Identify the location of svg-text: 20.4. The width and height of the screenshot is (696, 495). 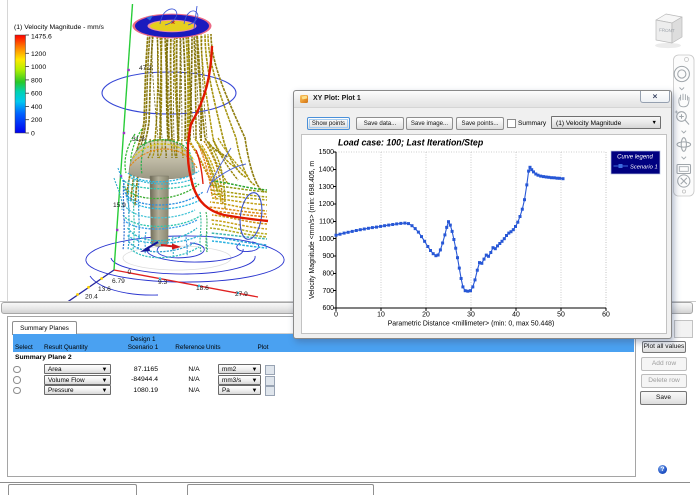
(91, 297).